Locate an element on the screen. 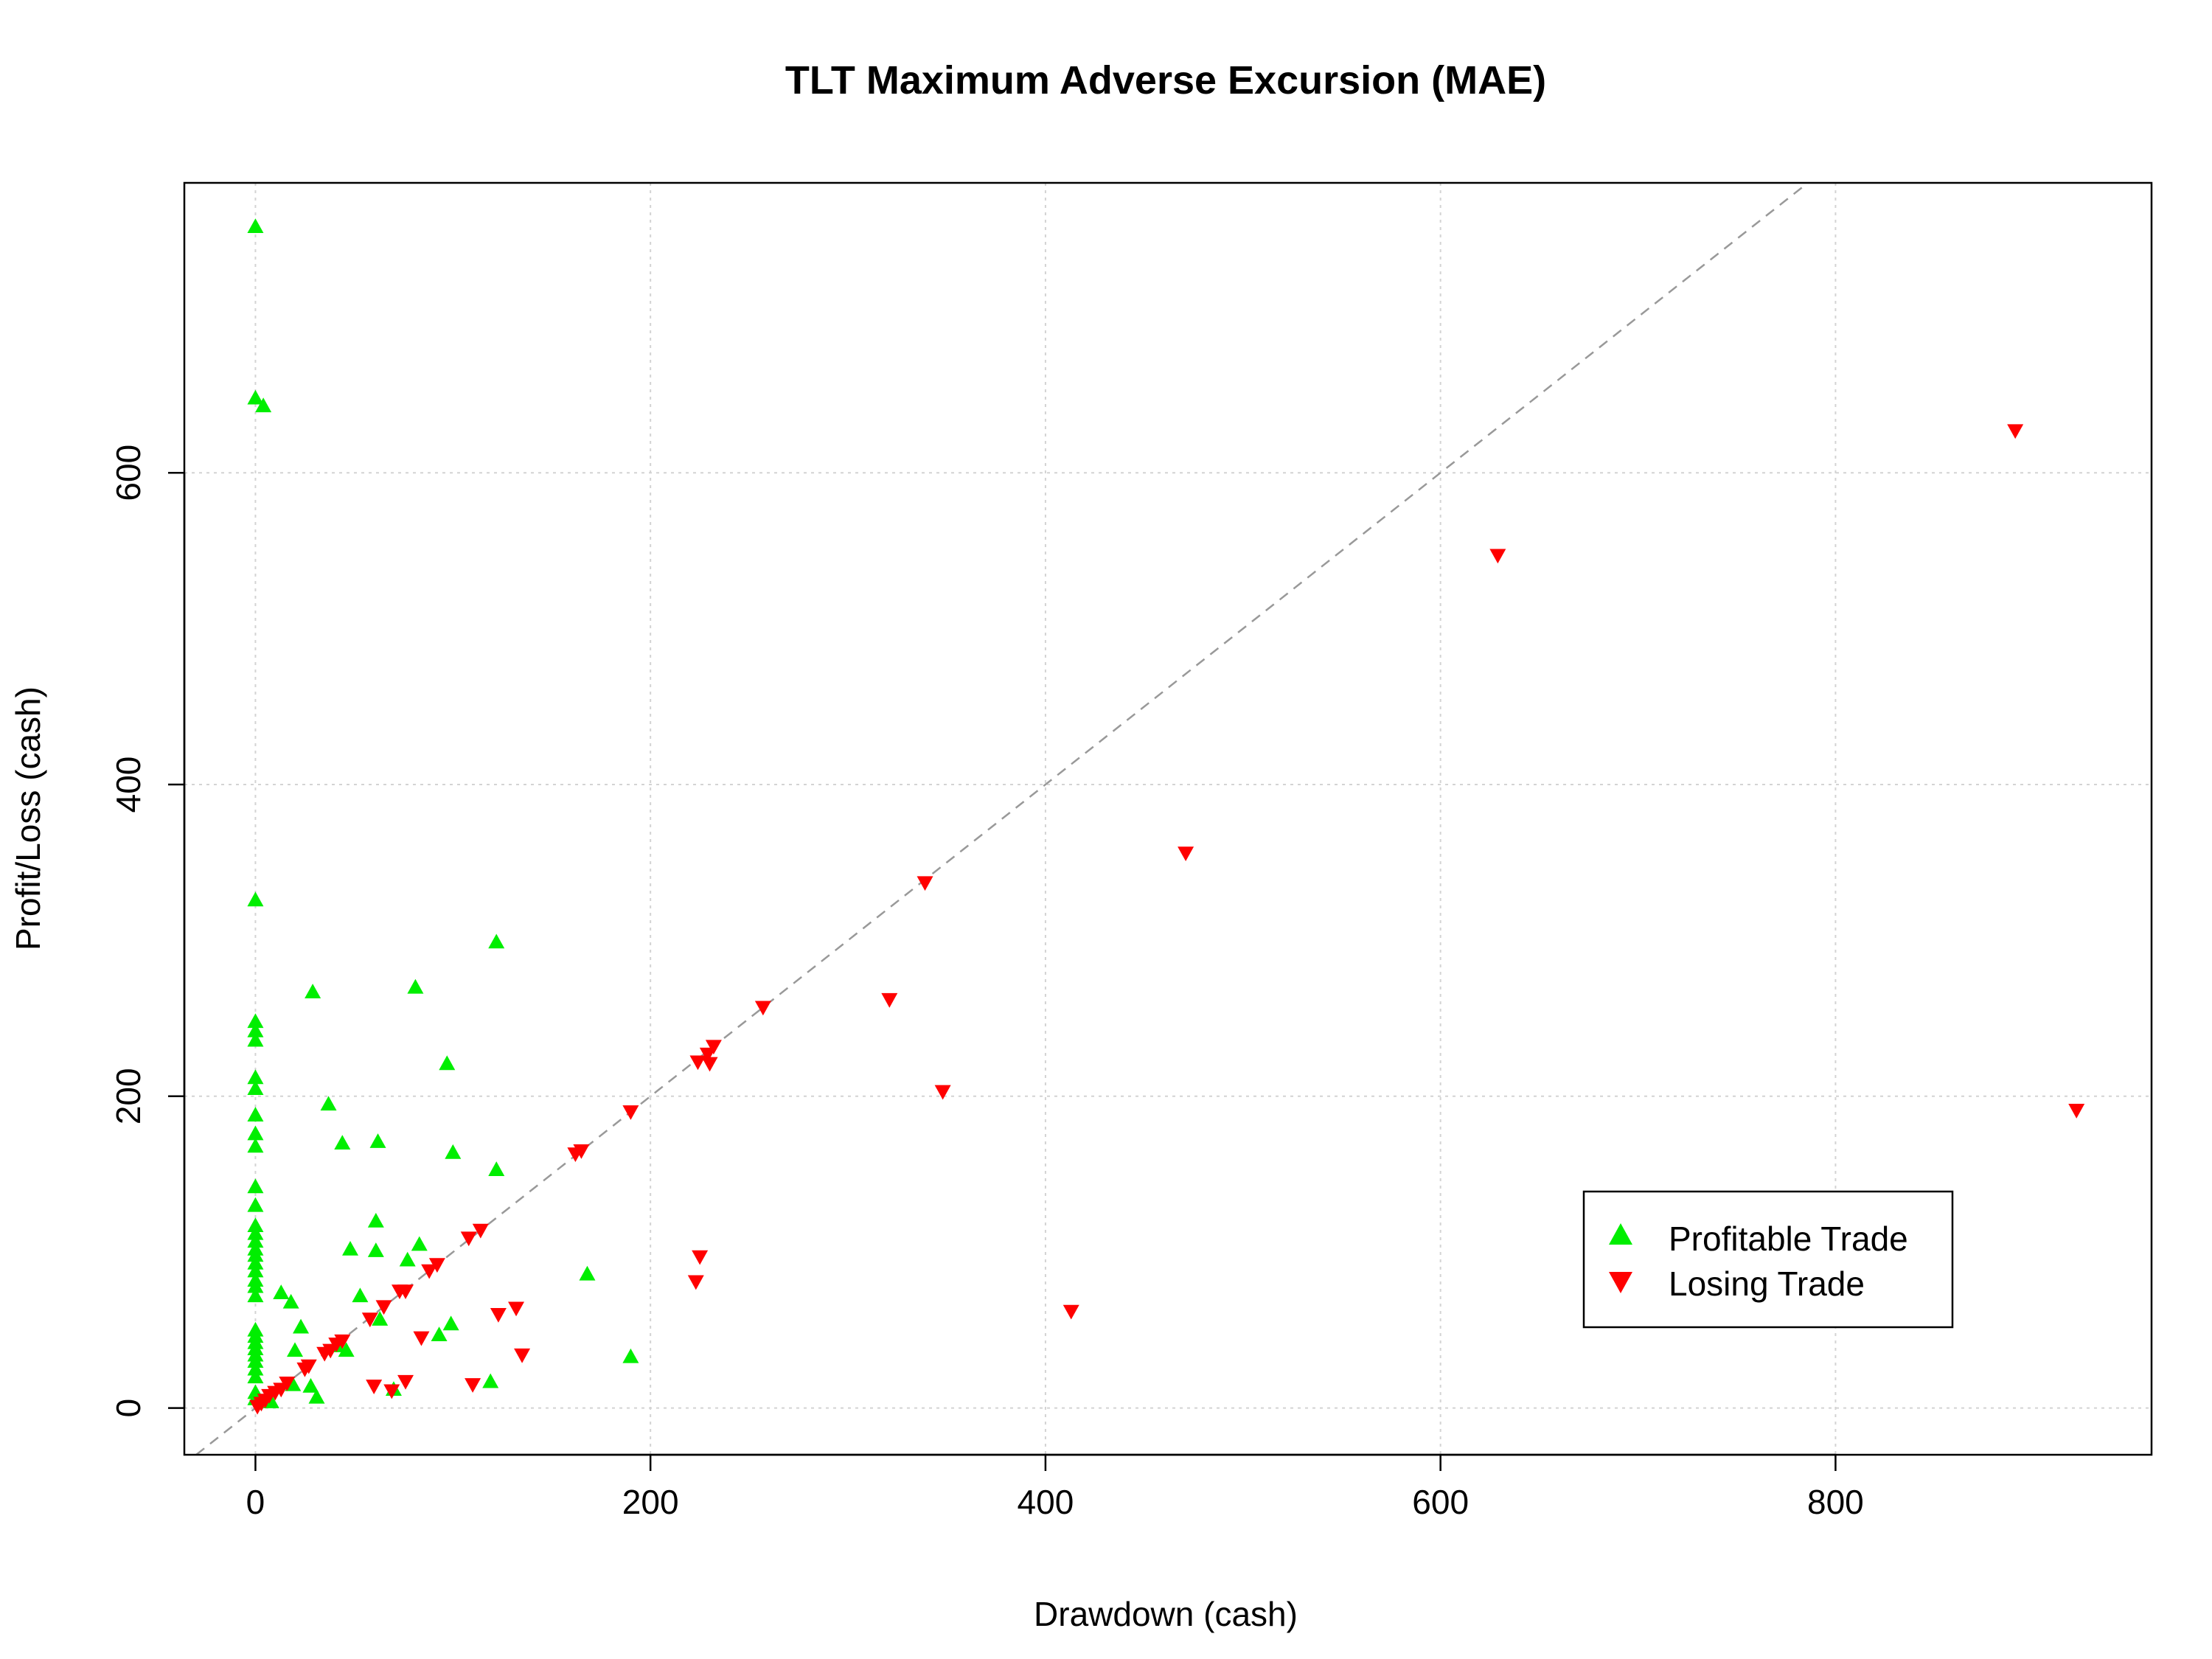 The image size is (2212, 1659). y-tick-label: 400 is located at coordinates (128, 785).